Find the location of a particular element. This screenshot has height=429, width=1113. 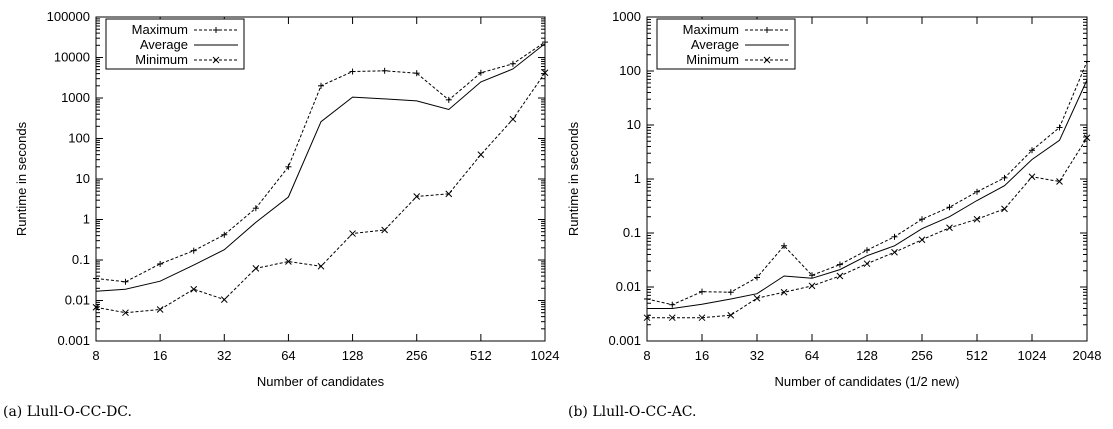

y-tick-label: 100000 is located at coordinates (68, 16).